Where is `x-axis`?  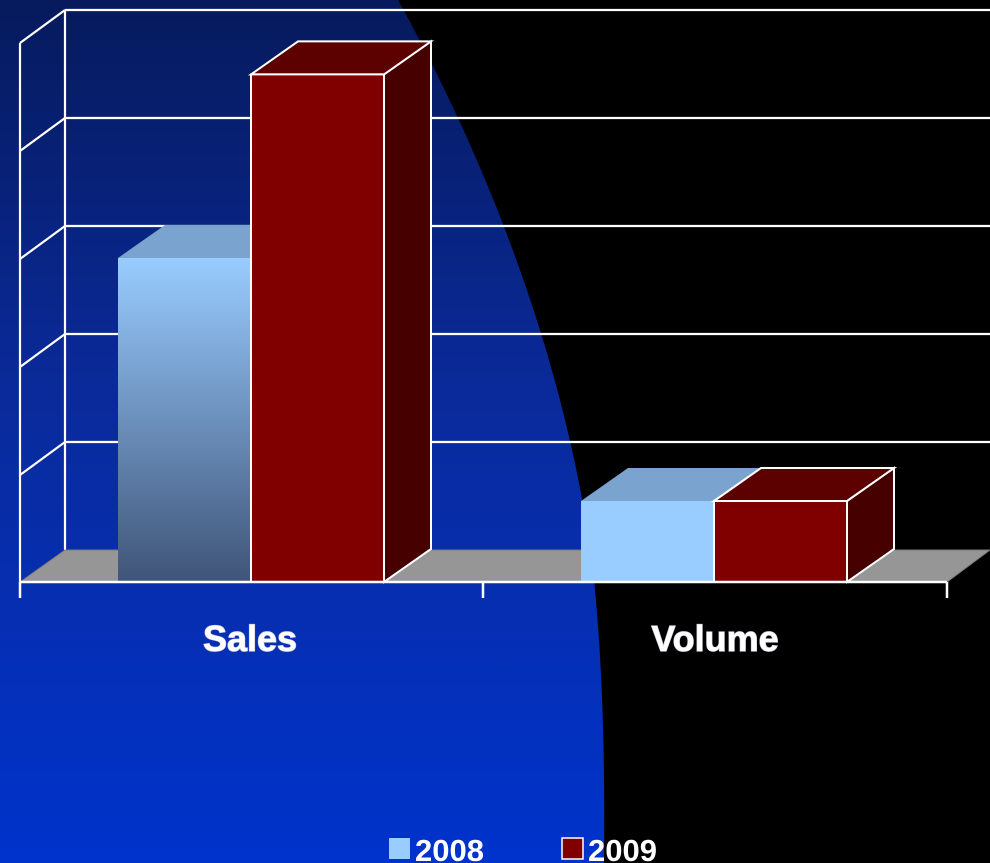 x-axis is located at coordinates (483, 589).